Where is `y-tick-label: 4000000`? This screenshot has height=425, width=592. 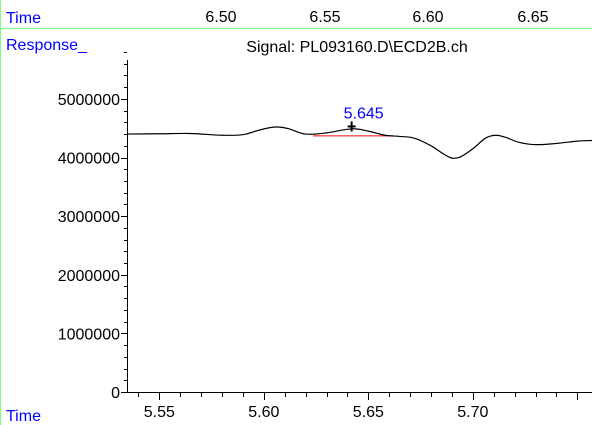
y-tick-label: 4000000 is located at coordinates (89, 159).